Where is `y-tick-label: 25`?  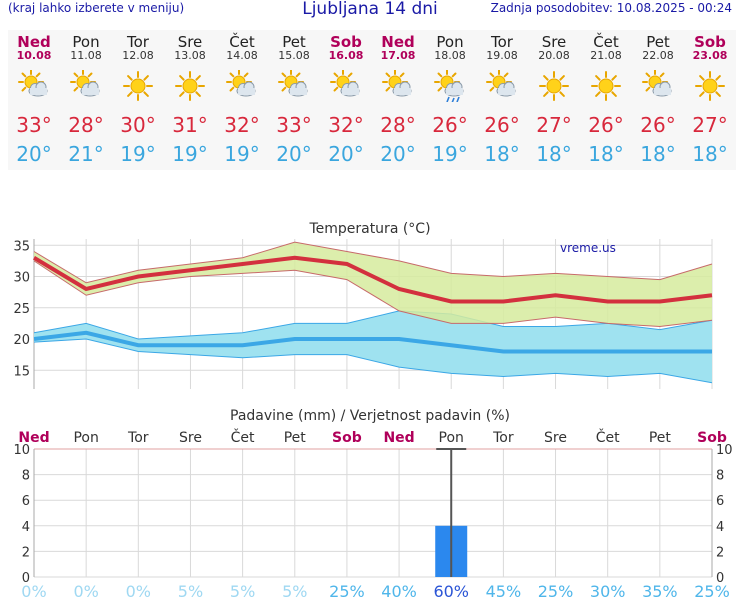 y-tick-label: 25 is located at coordinates (21, 309).